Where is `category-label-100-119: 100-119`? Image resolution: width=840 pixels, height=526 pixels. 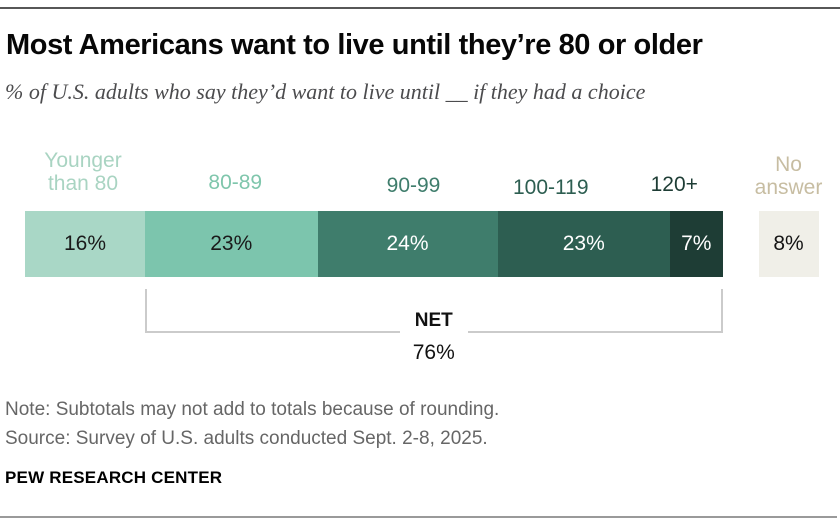 category-label-100-119: 100-119 is located at coordinates (551, 187).